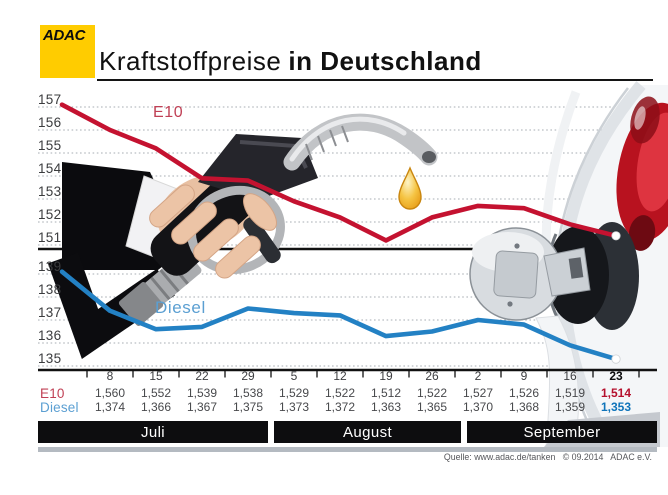 This screenshot has width=668, height=495. I want to click on shadow-strip, so click(347, 449).